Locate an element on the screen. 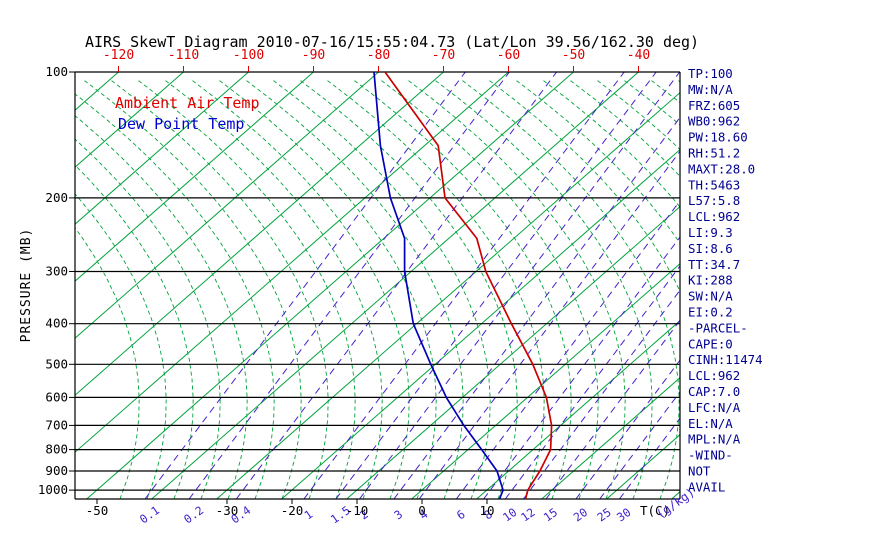 The width and height of the screenshot is (870, 560). pressure-tick-label: 100 is located at coordinates (56, 71).